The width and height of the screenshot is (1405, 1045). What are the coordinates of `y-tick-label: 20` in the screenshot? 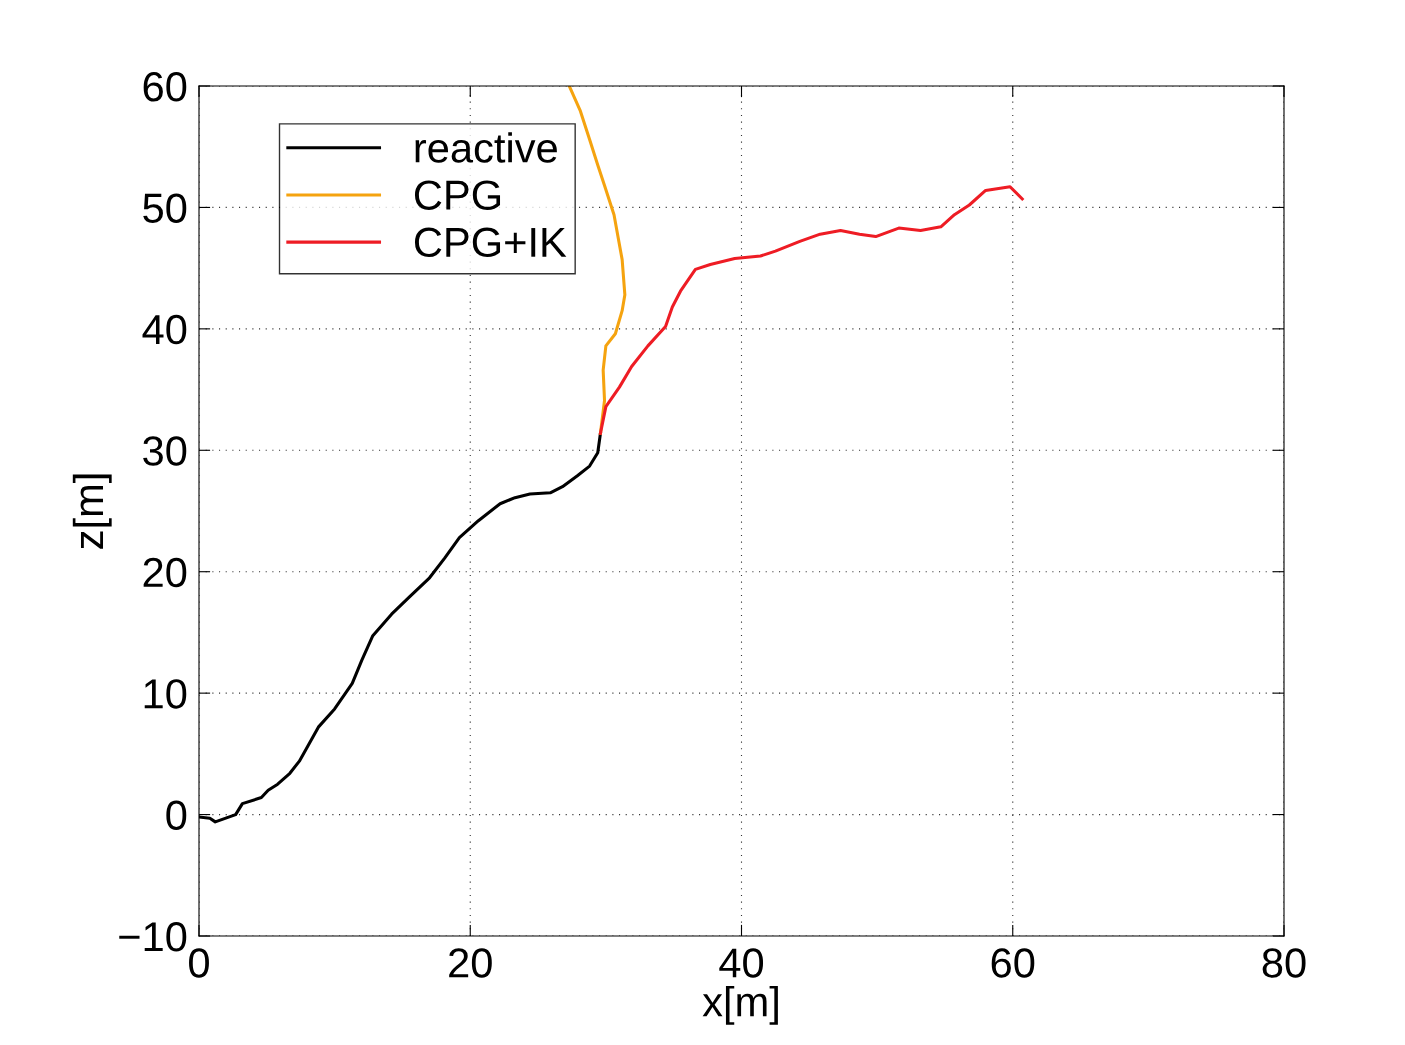 It's located at (165, 572).